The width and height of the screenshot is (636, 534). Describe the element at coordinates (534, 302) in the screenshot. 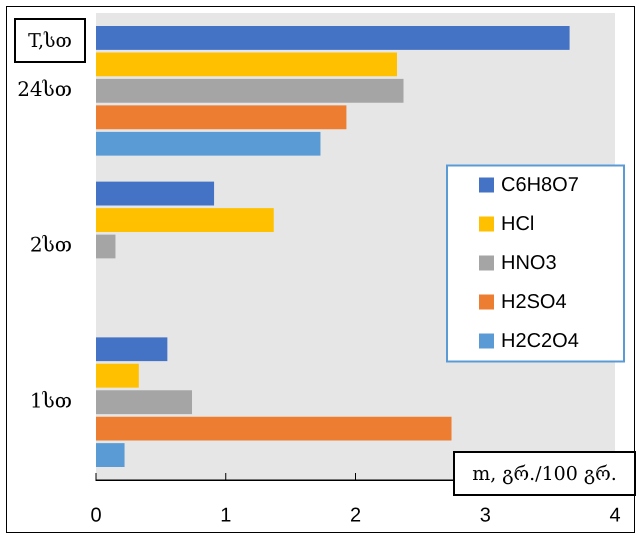

I see `legend-label: H2SO4` at that location.